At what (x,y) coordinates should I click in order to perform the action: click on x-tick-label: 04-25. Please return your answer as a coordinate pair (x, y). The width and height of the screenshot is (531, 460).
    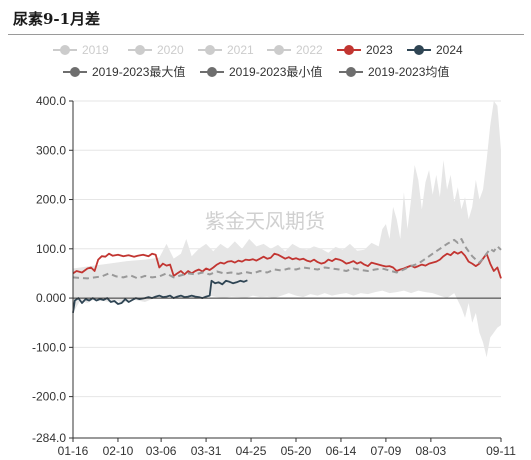
    Looking at the image, I should click on (251, 451).